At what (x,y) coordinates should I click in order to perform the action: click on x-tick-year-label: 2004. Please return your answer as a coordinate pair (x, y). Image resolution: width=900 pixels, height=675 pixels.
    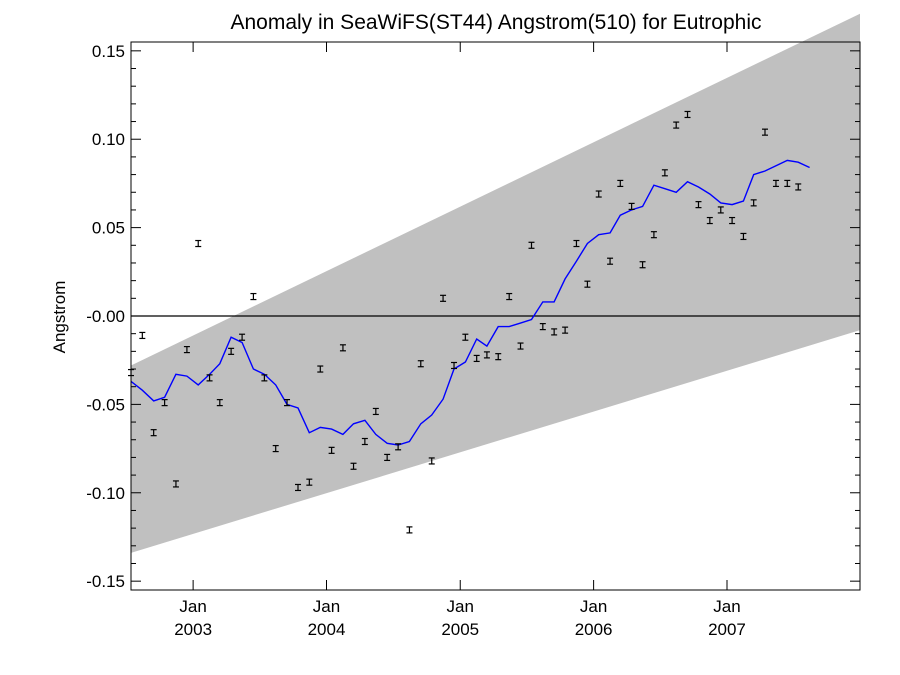
    Looking at the image, I should click on (327, 629).